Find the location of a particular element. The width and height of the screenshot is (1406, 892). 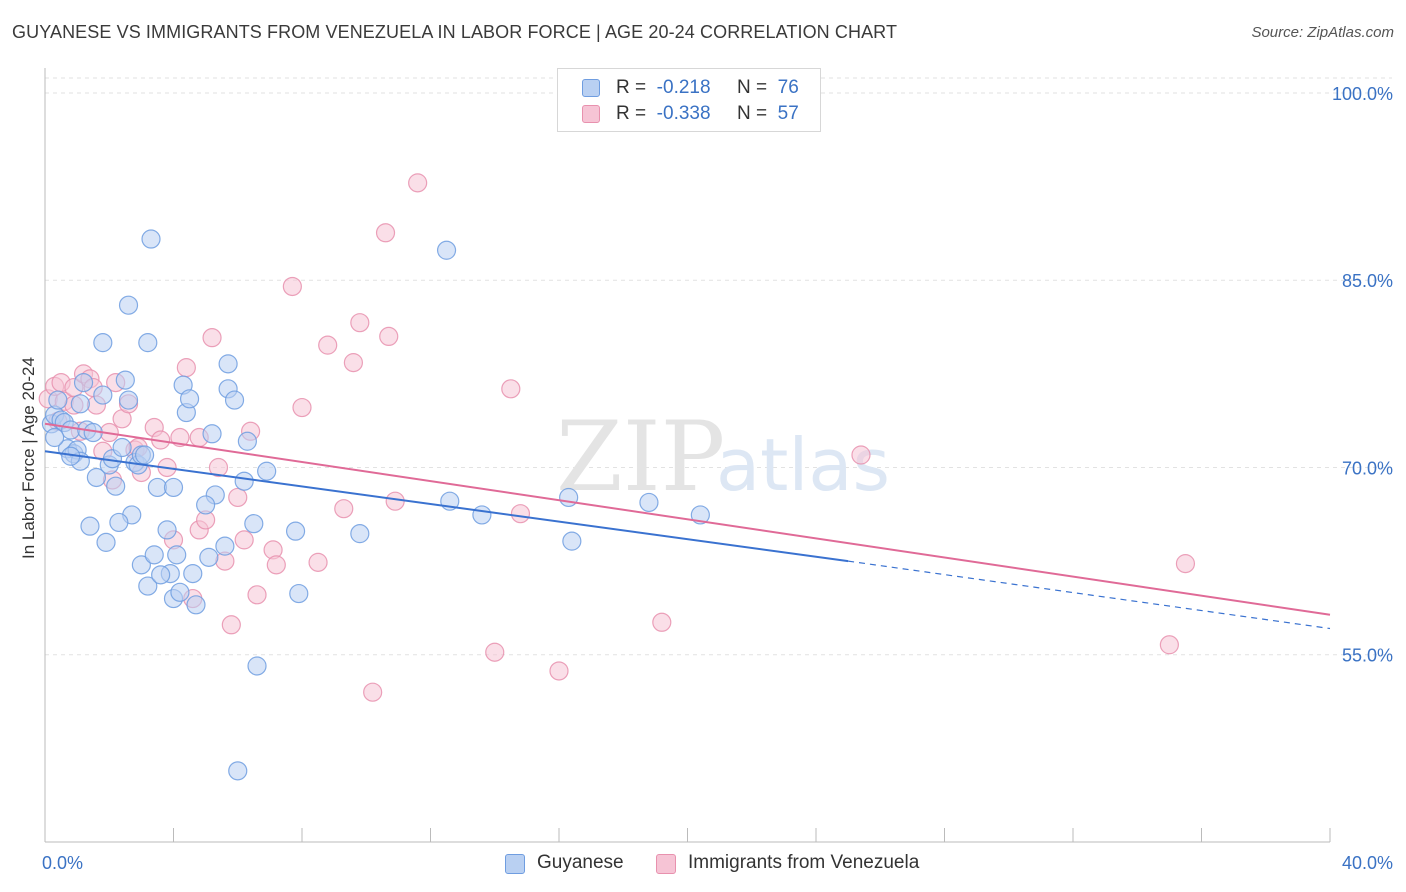

legend-swatch-guyanese is located at coordinates (515, 864).